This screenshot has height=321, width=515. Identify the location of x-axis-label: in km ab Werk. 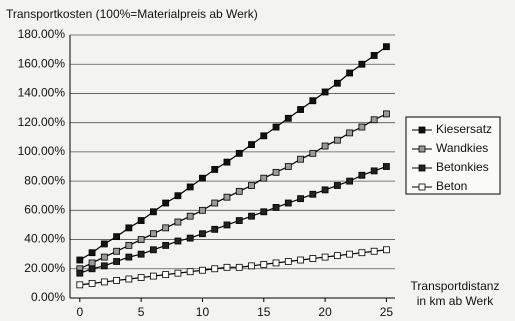
(455, 301).